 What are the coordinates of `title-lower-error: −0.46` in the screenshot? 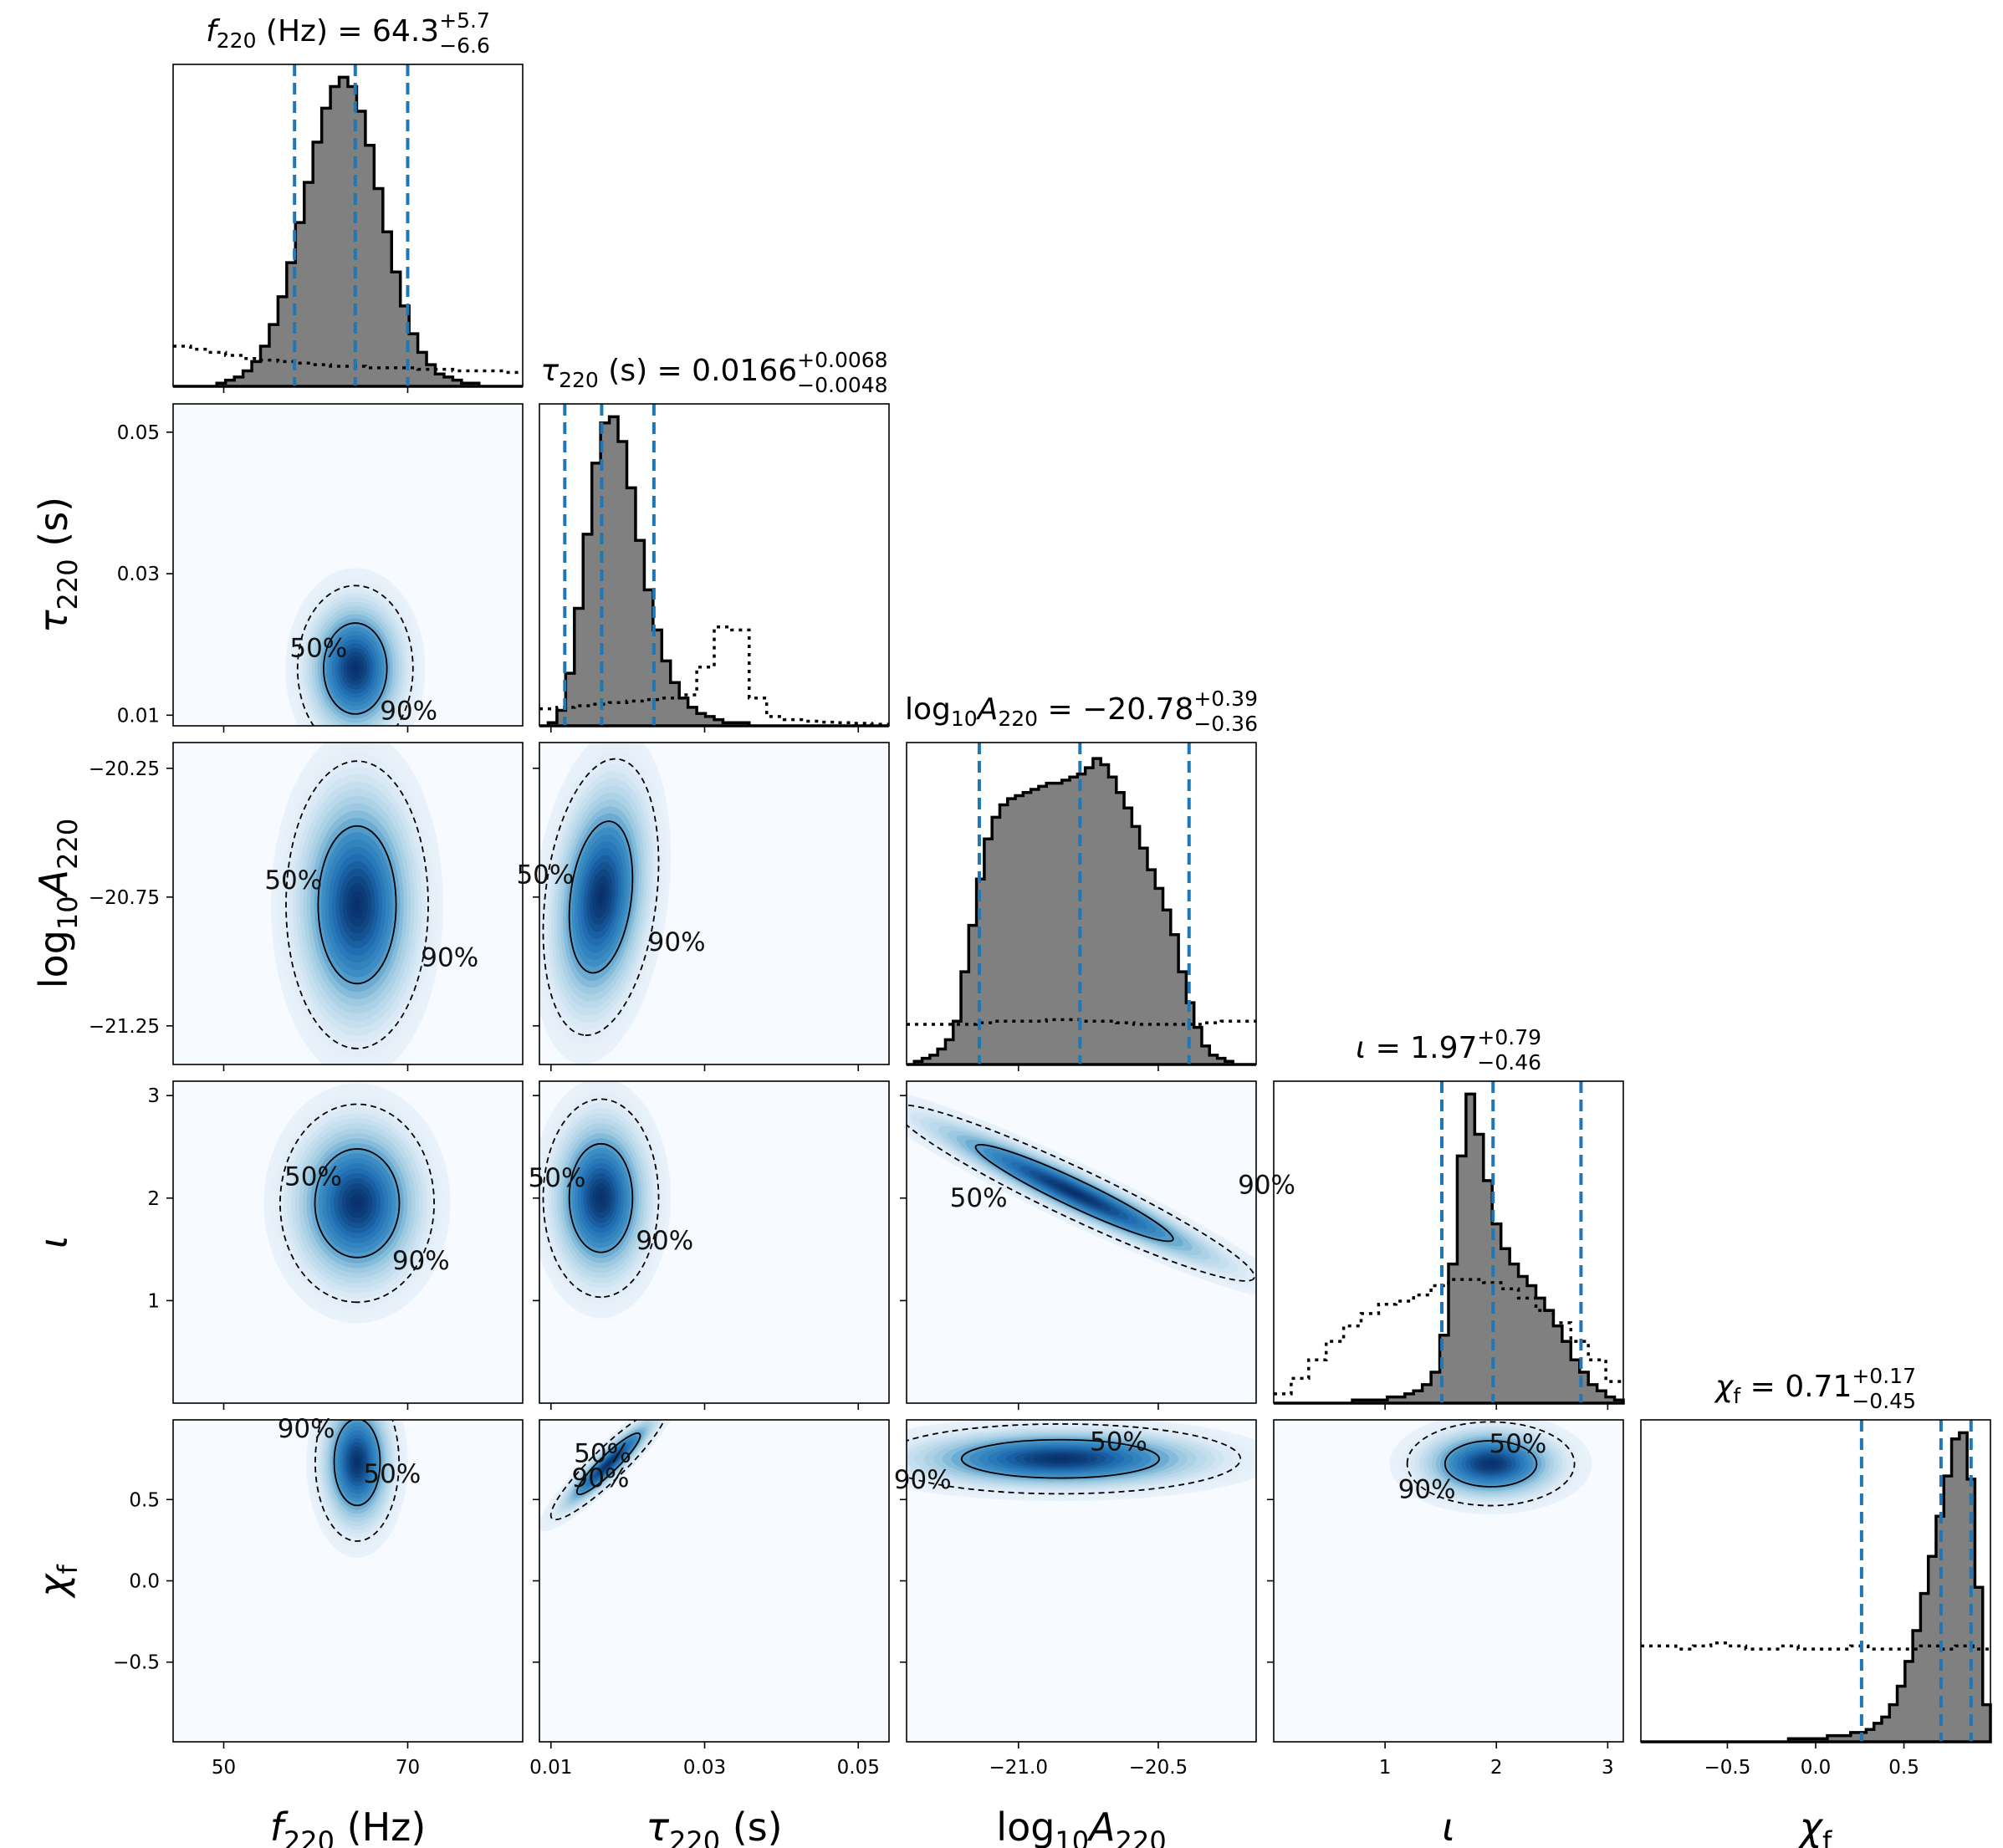 It's located at (1509, 1062).